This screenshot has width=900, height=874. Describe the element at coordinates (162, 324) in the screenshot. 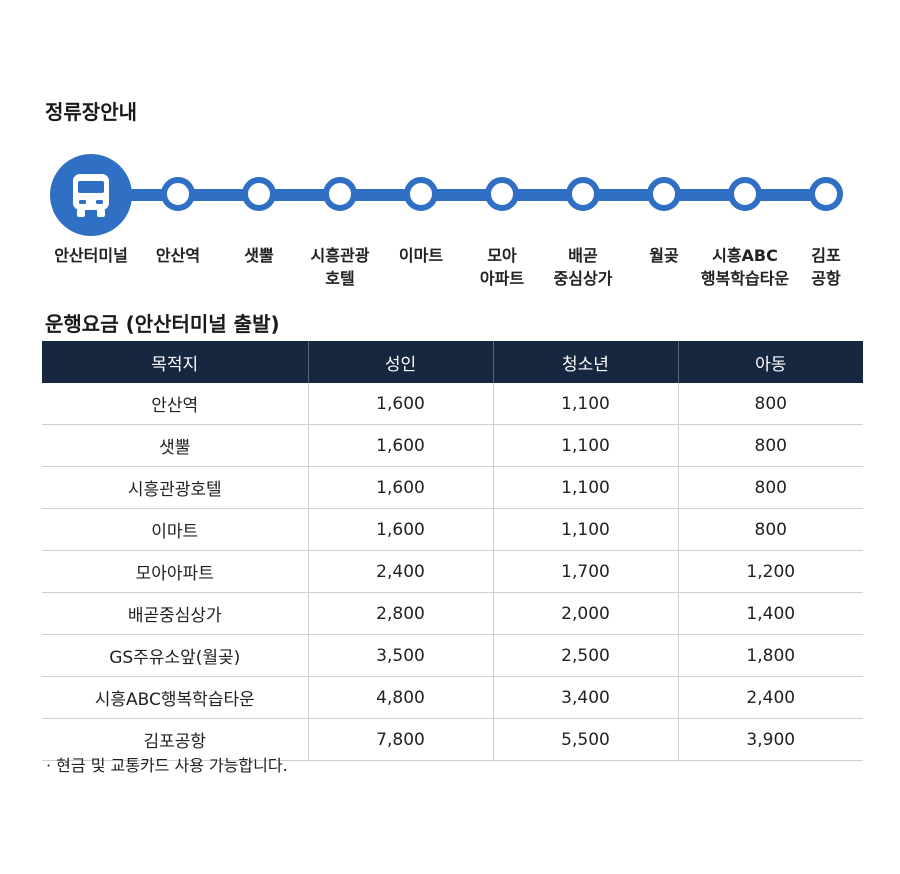

I see `fare-section-title: 운행요금 (안산터미널 출발)` at that location.